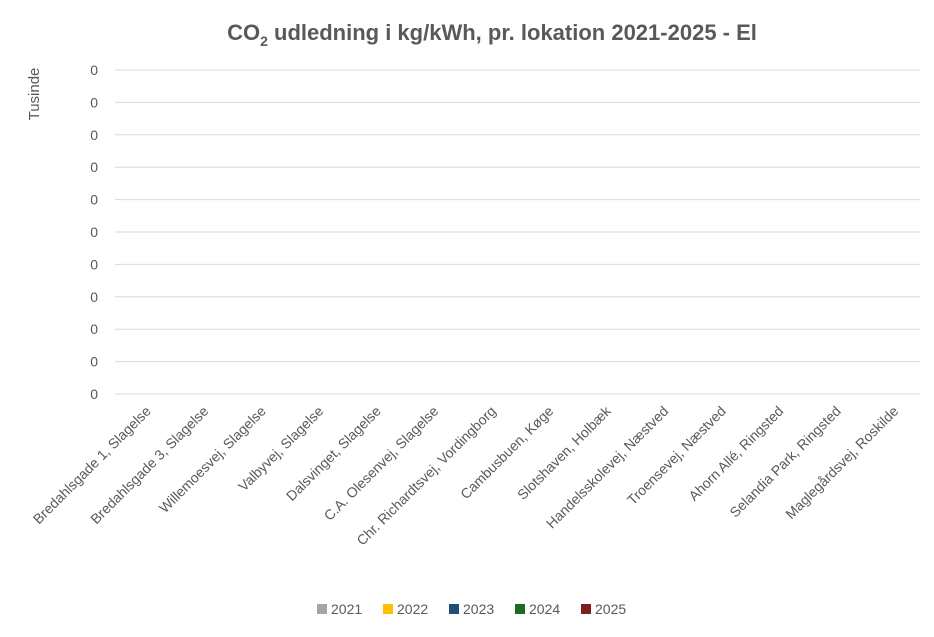 Image resolution: width=934 pixels, height=637 pixels. I want to click on legend: 2021 2022 2023 2024 2025, so click(471, 609).